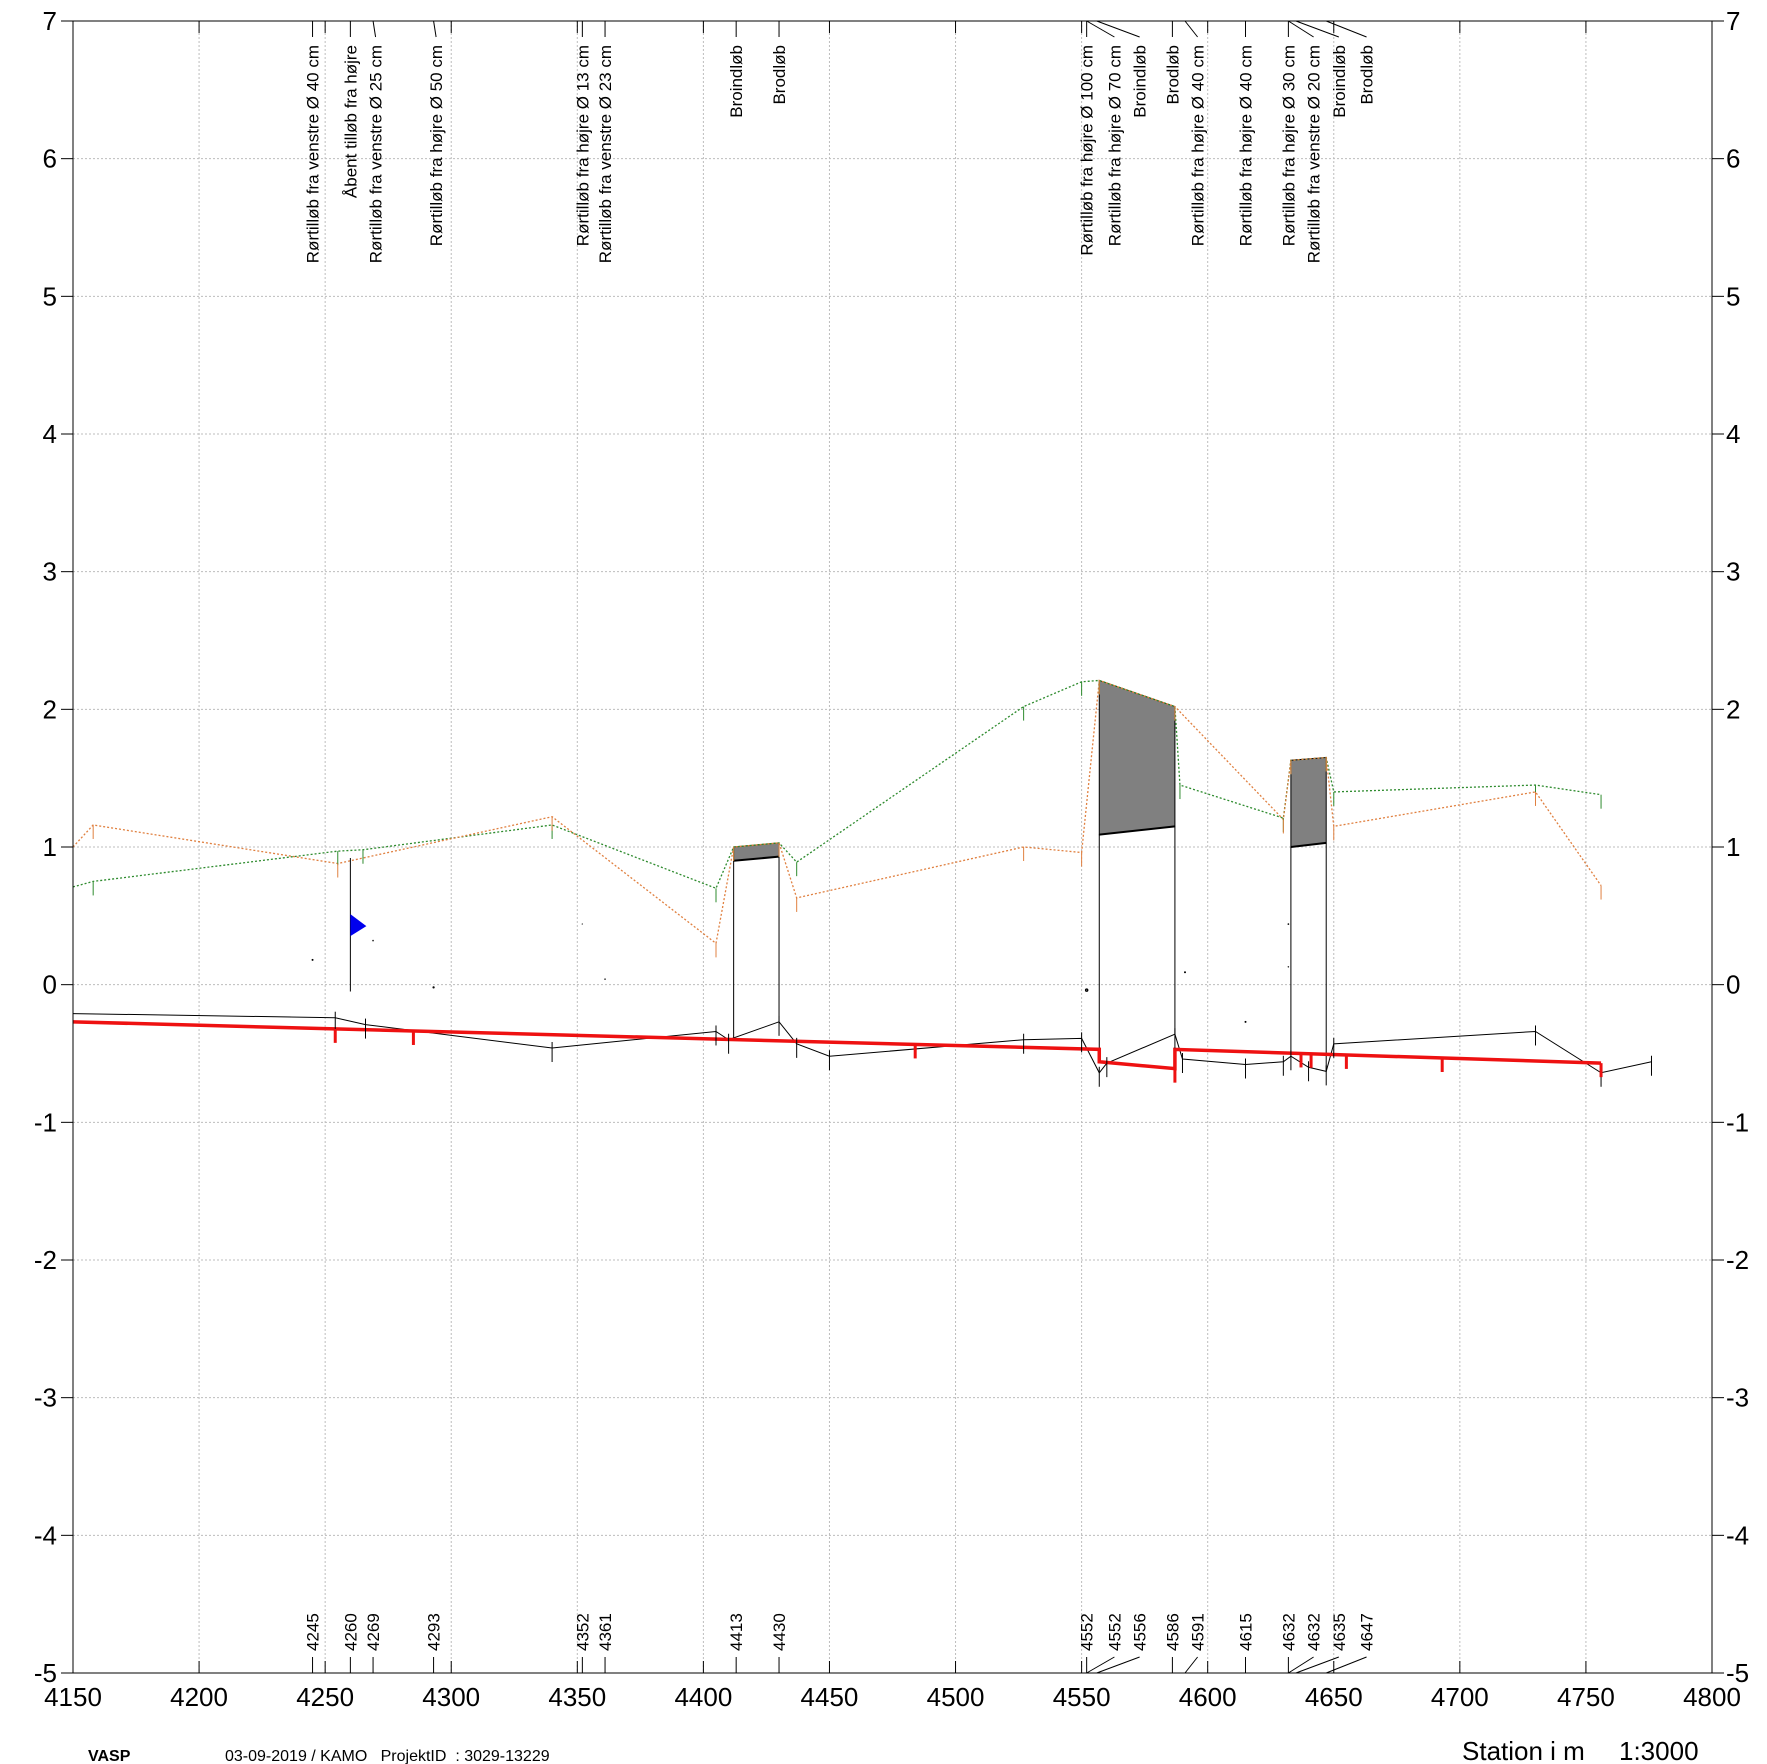 This screenshot has height=1764, width=1767. I want to click on x-tick-label: 4750, so click(1586, 1697).